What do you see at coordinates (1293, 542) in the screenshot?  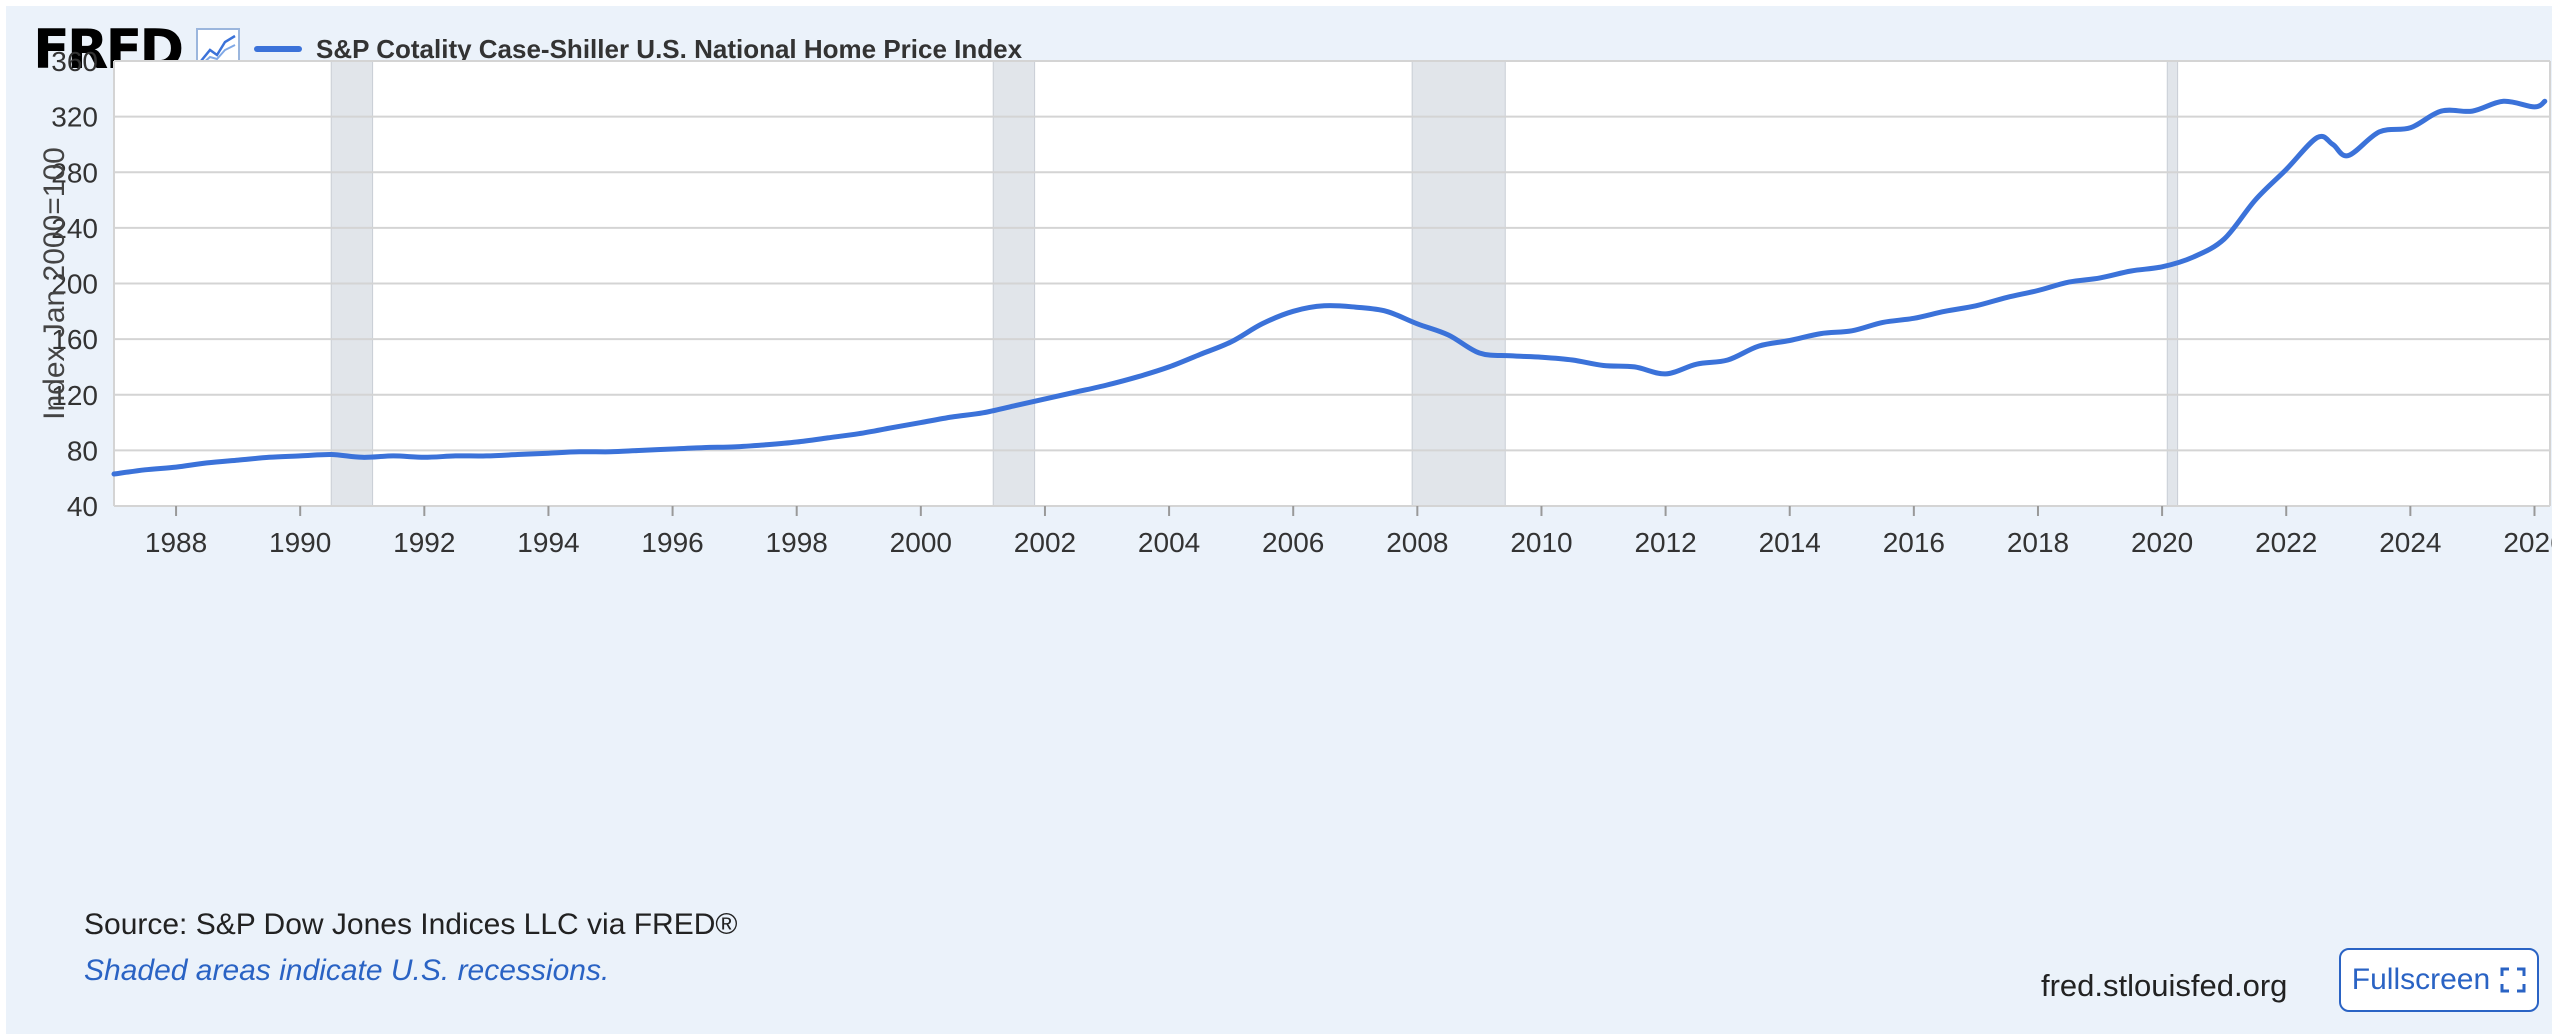 I see `x-tick-label: 2006` at bounding box center [1293, 542].